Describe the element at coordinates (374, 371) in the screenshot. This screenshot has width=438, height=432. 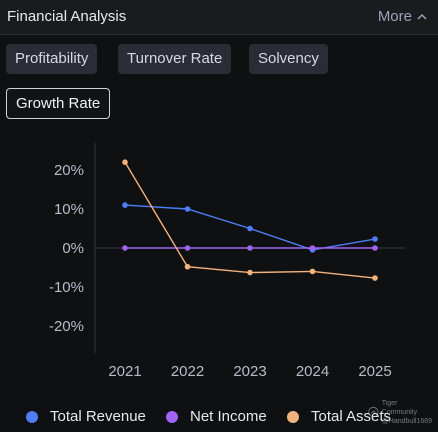
I see `x-tick-label: 2025` at that location.